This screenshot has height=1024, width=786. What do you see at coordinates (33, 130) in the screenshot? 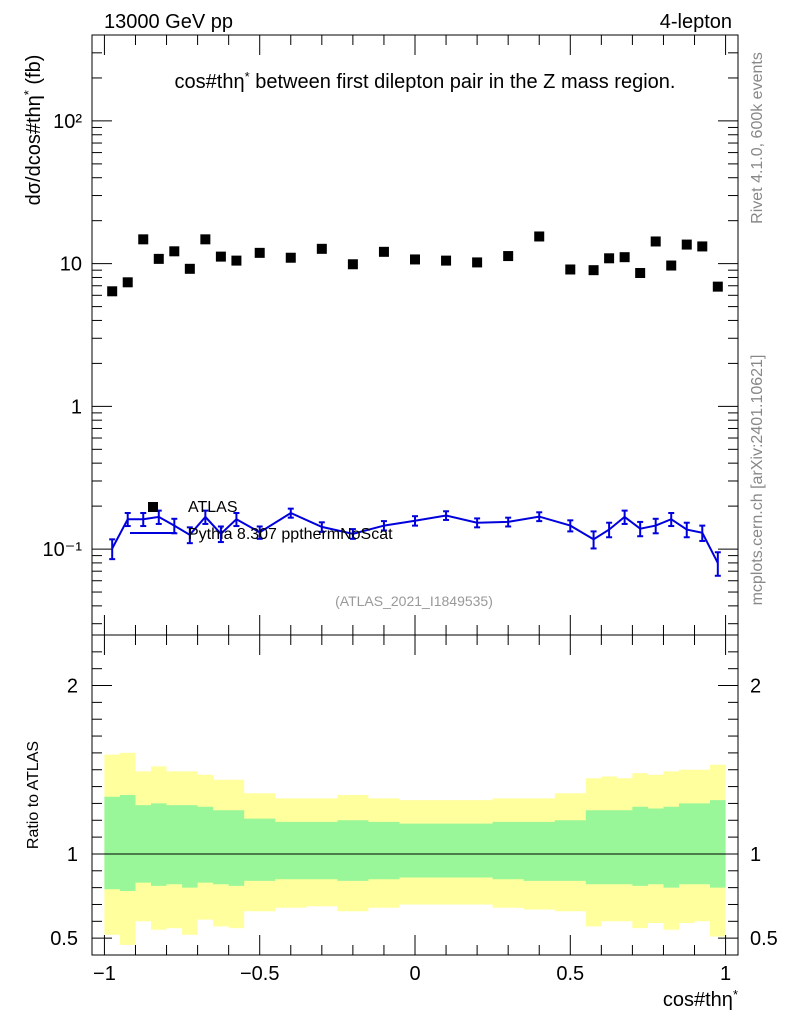
I see `main-y-axis-title: dσ/dcos#thη* (fb)` at bounding box center [33, 130].